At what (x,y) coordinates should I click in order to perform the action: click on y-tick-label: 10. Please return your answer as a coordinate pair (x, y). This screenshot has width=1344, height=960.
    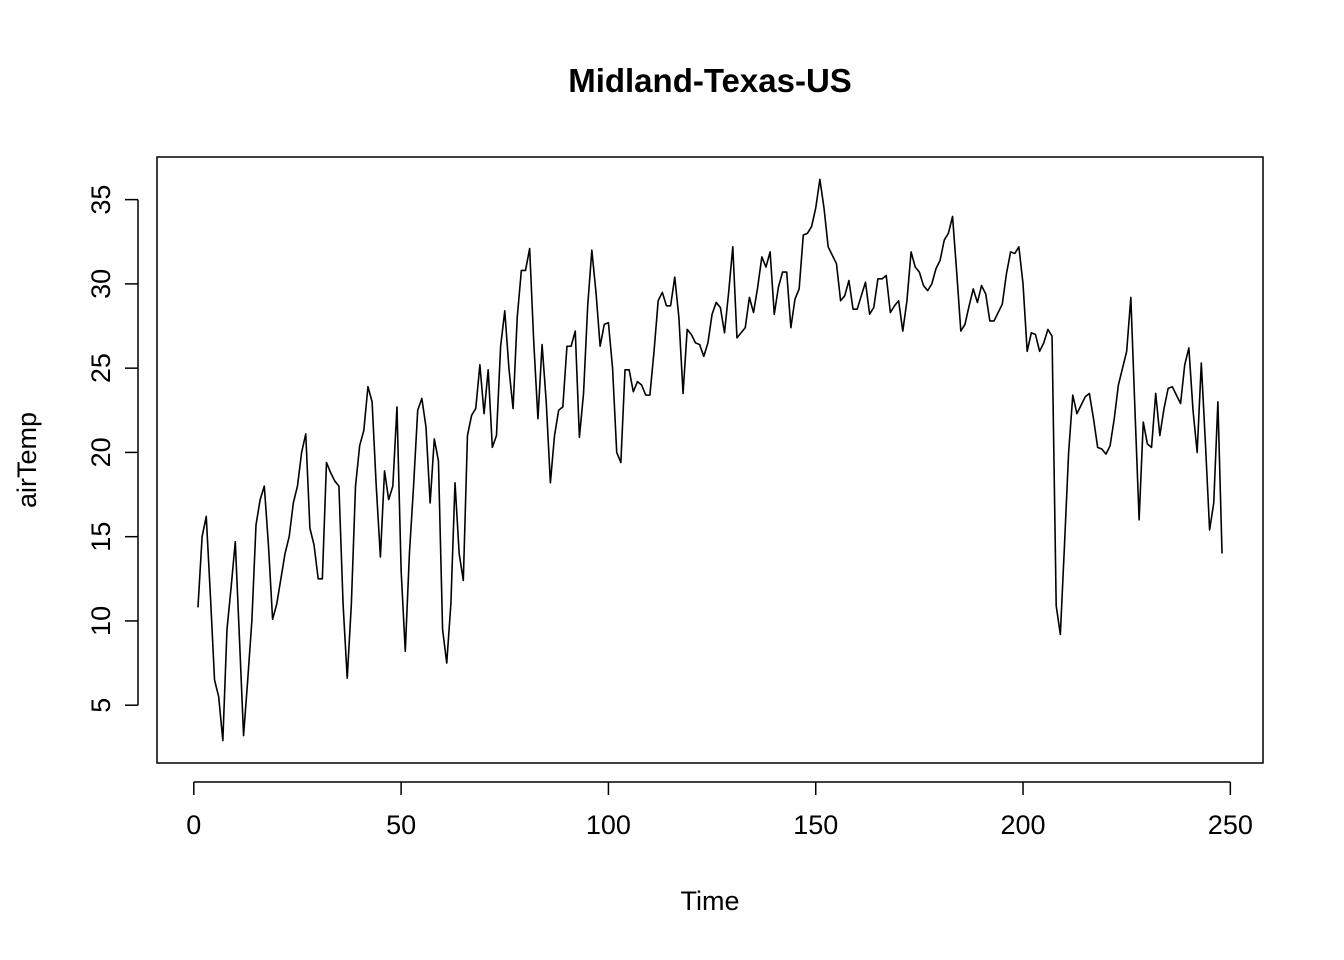
    Looking at the image, I should click on (101, 621).